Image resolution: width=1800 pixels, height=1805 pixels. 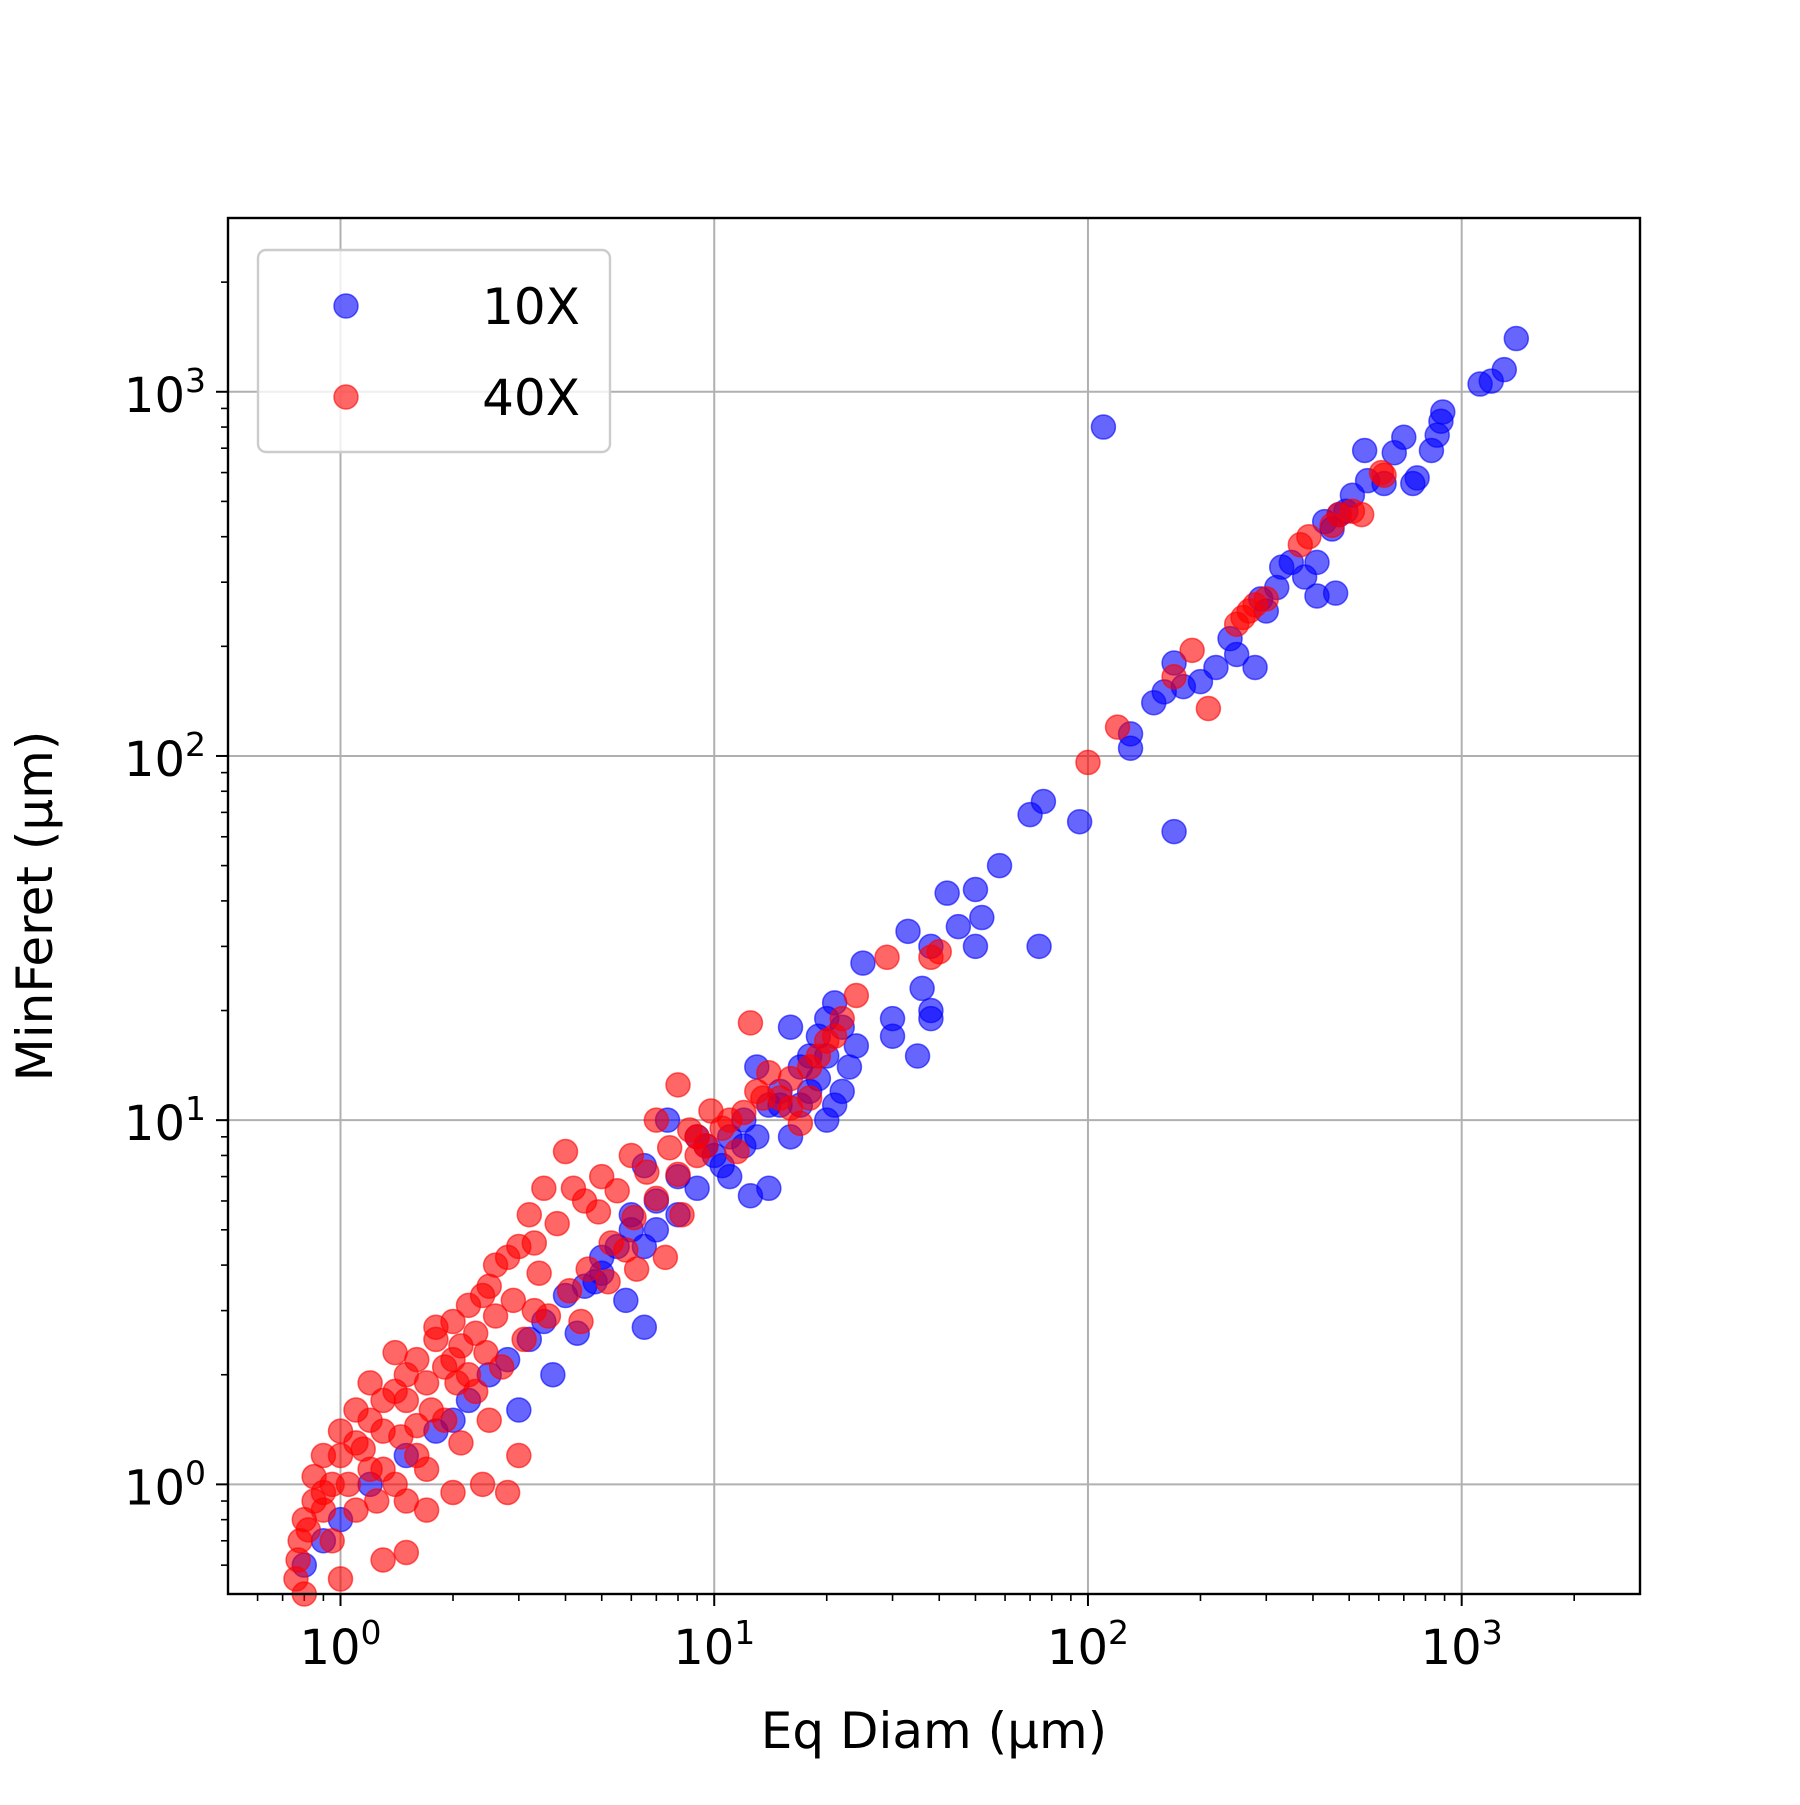 What do you see at coordinates (165, 1120) in the screenshot?
I see `y-tick-label-1: 10¹` at bounding box center [165, 1120].